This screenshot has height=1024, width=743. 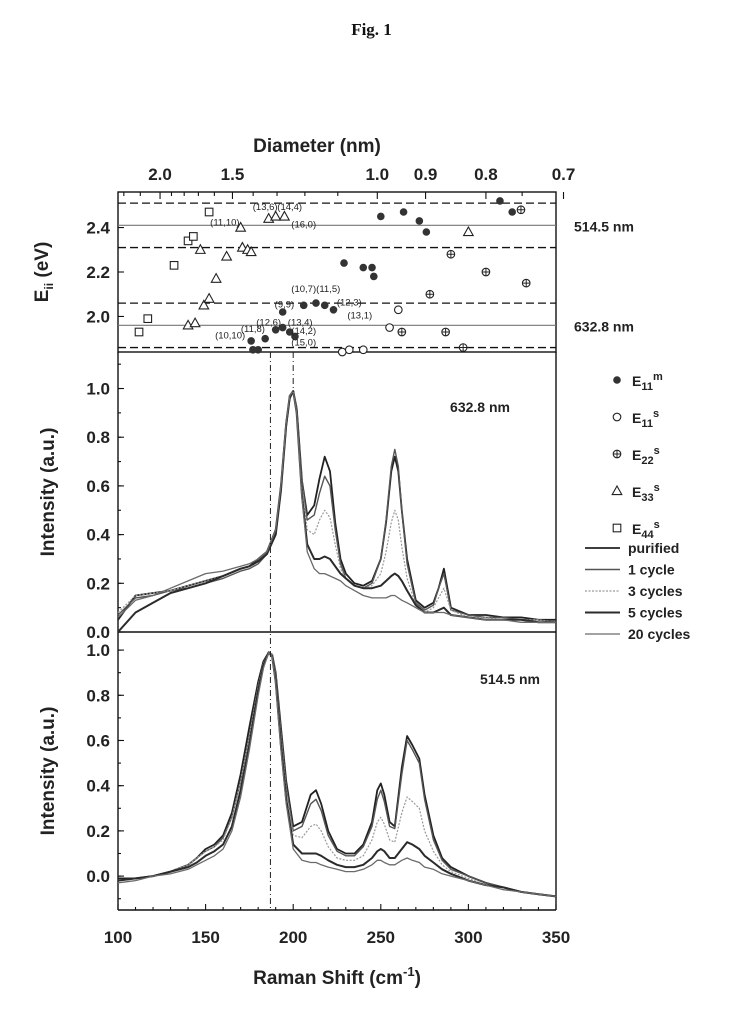 I want to click on bot-ytick-label: 1.0, so click(x=98, y=650).